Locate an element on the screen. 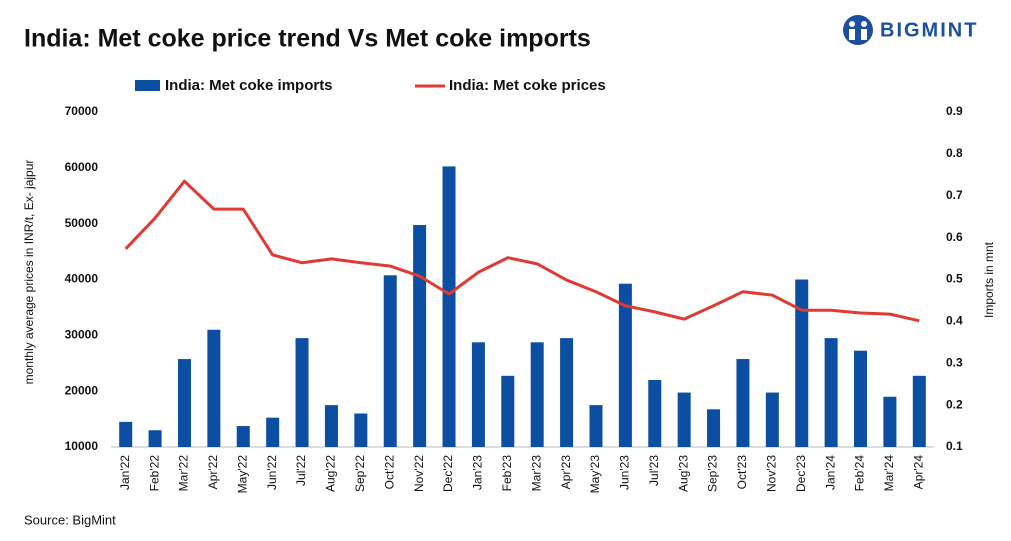 The image size is (1011, 541). y2-tick-label: 0.2 is located at coordinates (954, 404).